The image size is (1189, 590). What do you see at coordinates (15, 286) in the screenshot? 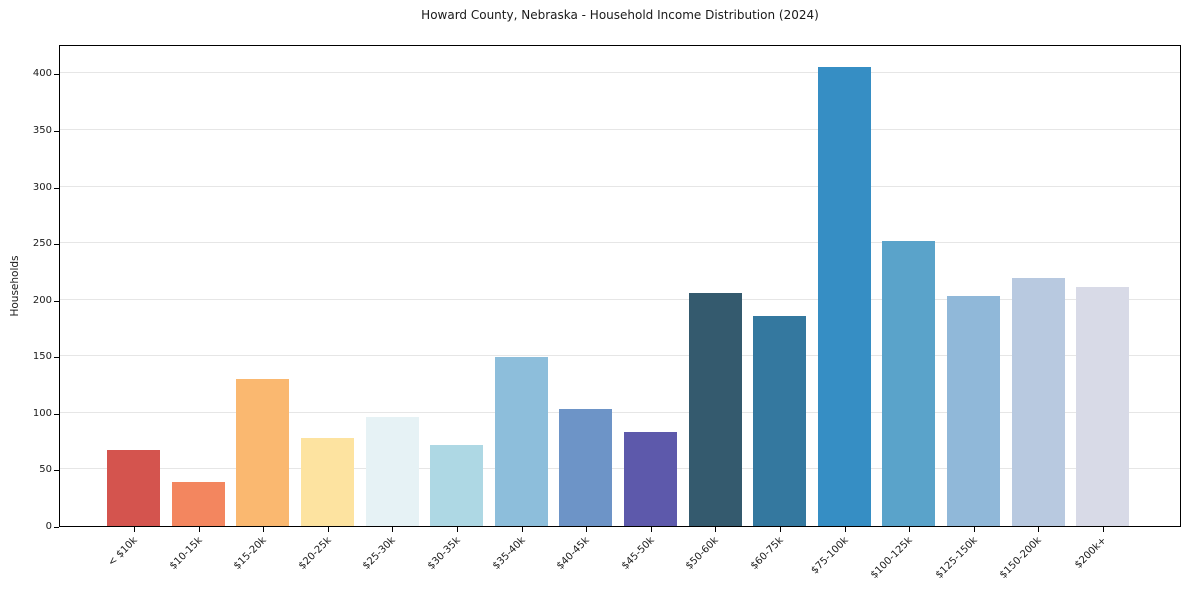
I see `y-axis-label: Households` at bounding box center [15, 286].